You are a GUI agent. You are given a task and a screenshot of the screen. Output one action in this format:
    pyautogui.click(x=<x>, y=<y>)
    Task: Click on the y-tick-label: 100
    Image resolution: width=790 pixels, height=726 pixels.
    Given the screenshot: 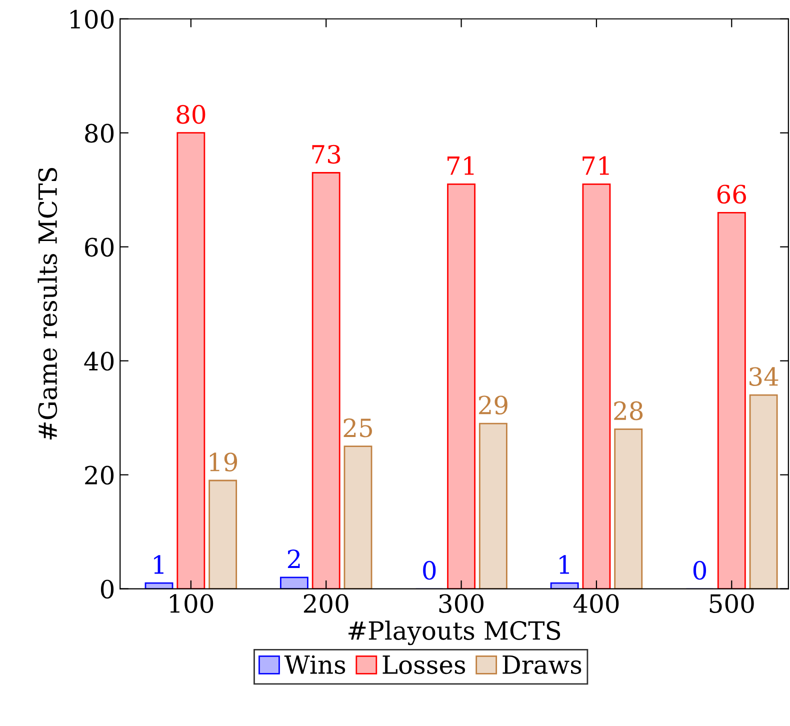 What is the action you would take?
    pyautogui.click(x=92, y=19)
    